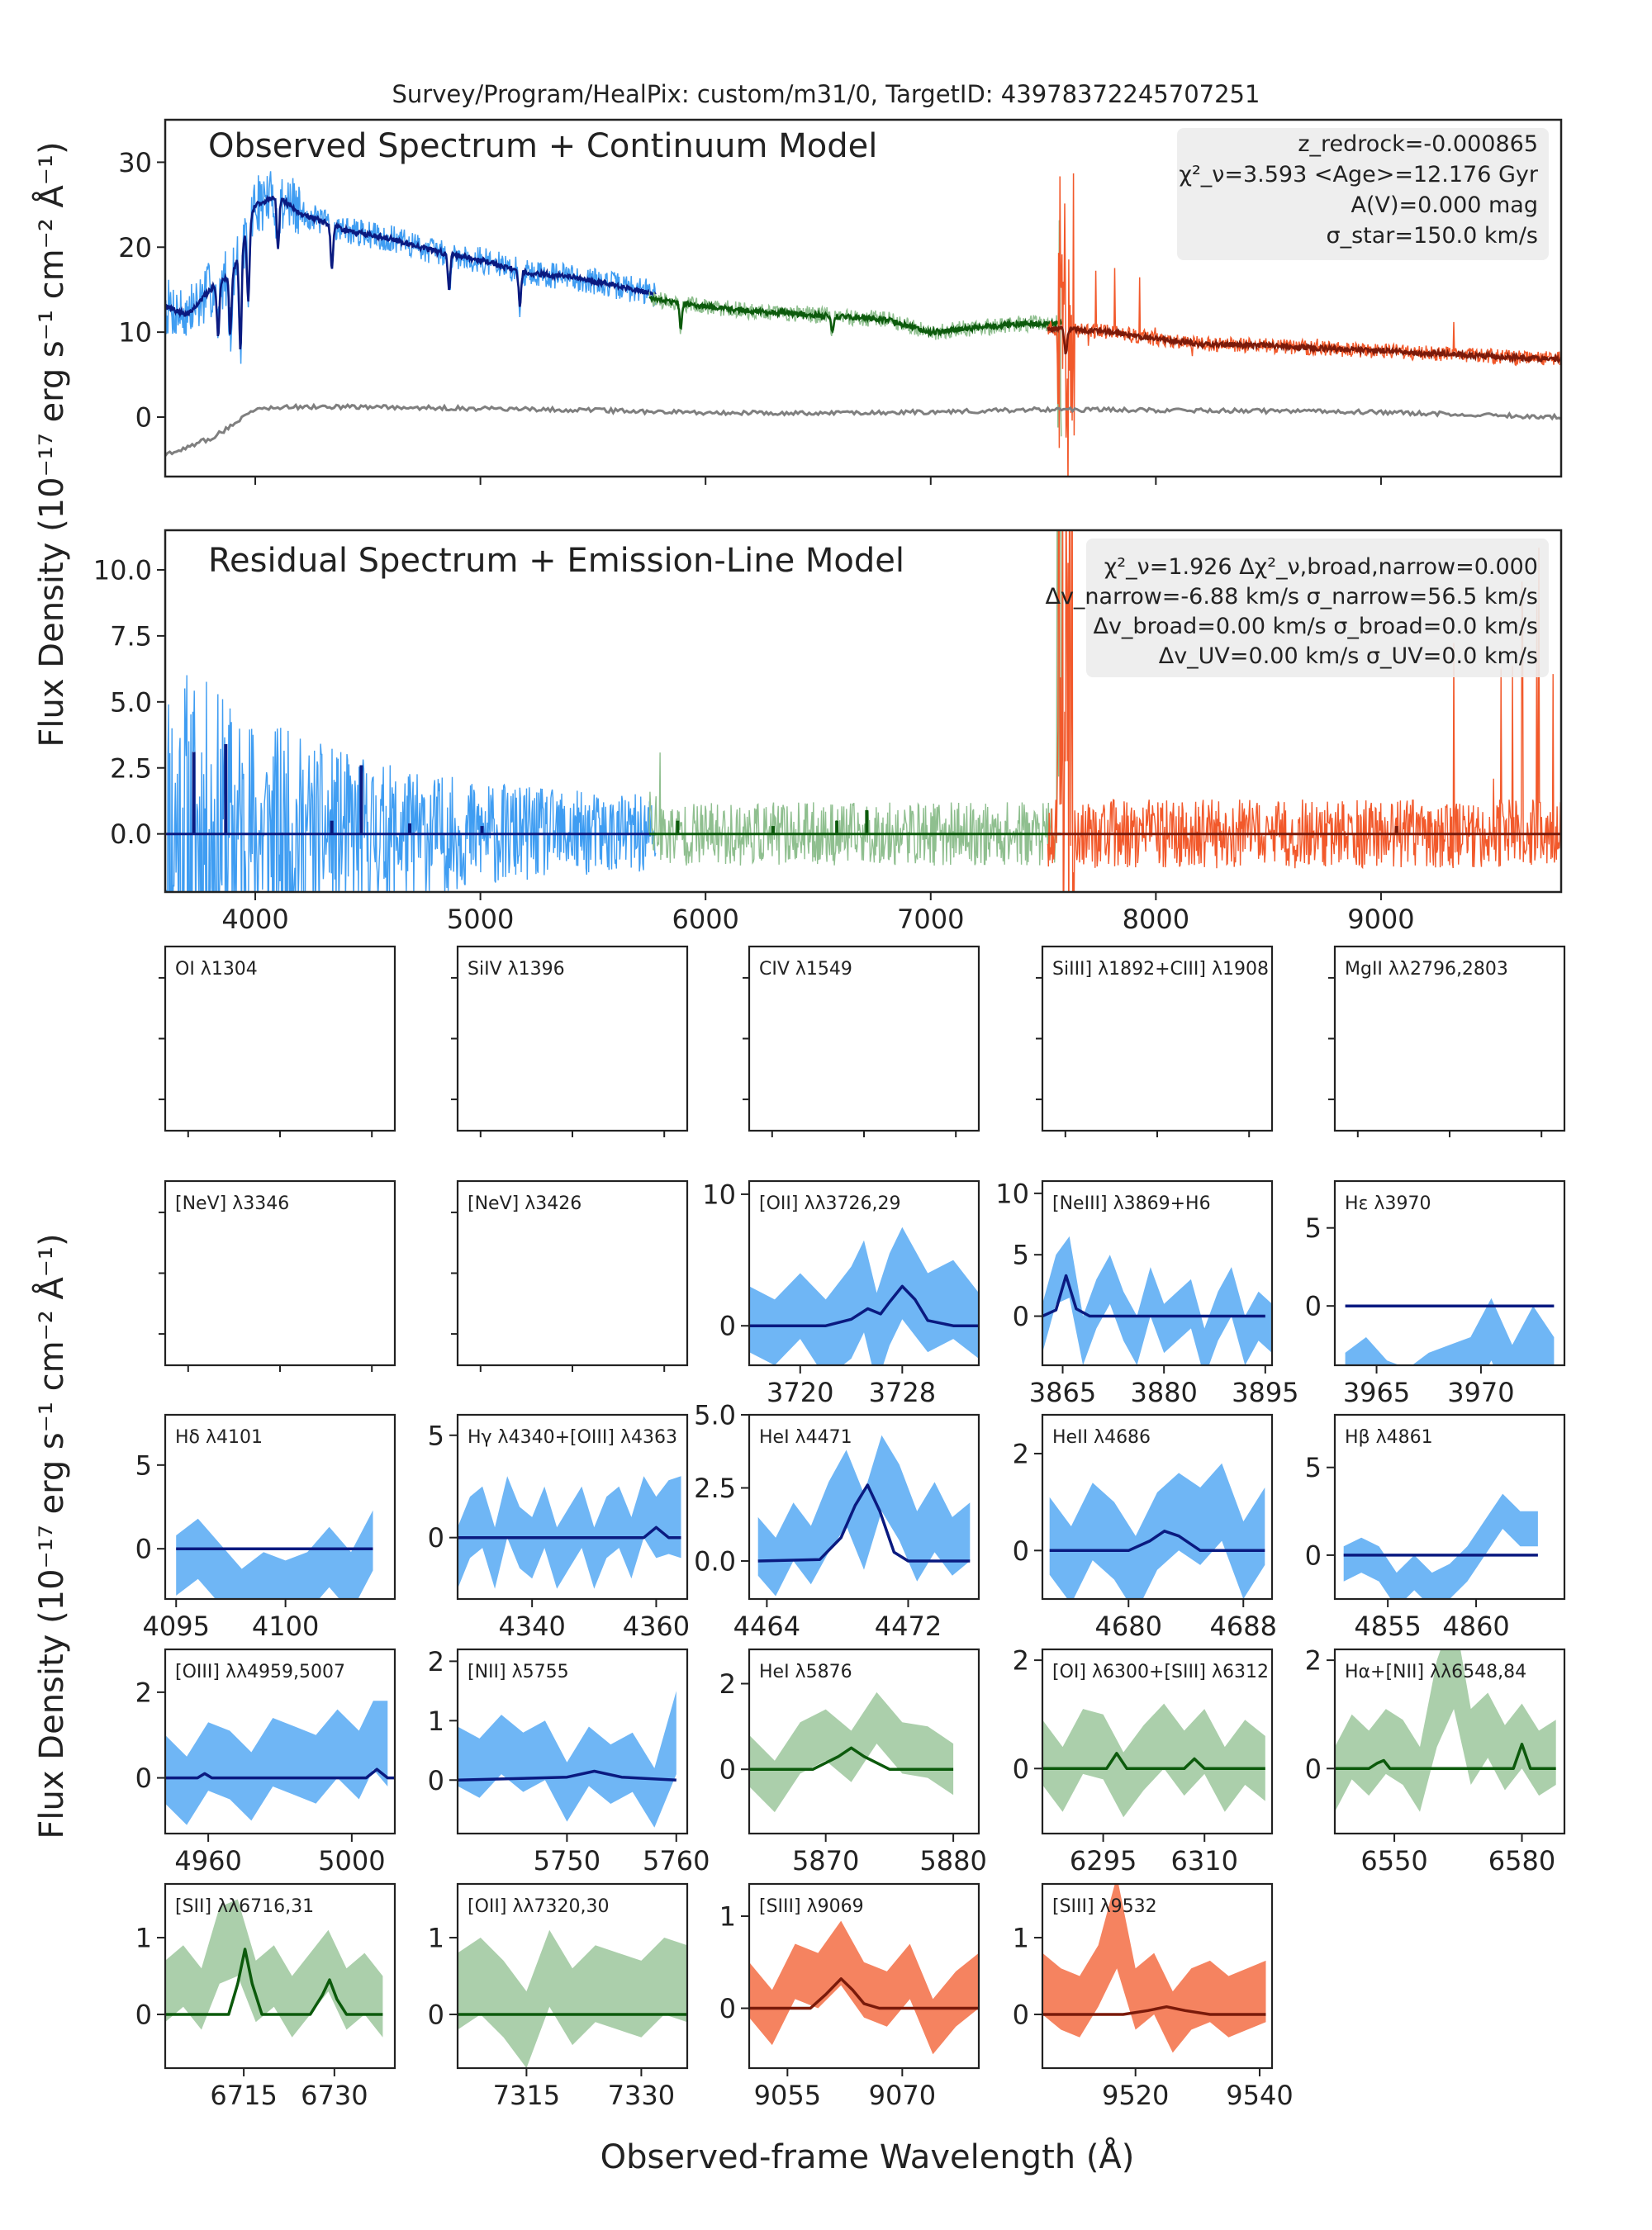 The image size is (1652, 2230). I want to click on line-panel-xtick-label: 6550, so click(1393, 1861).